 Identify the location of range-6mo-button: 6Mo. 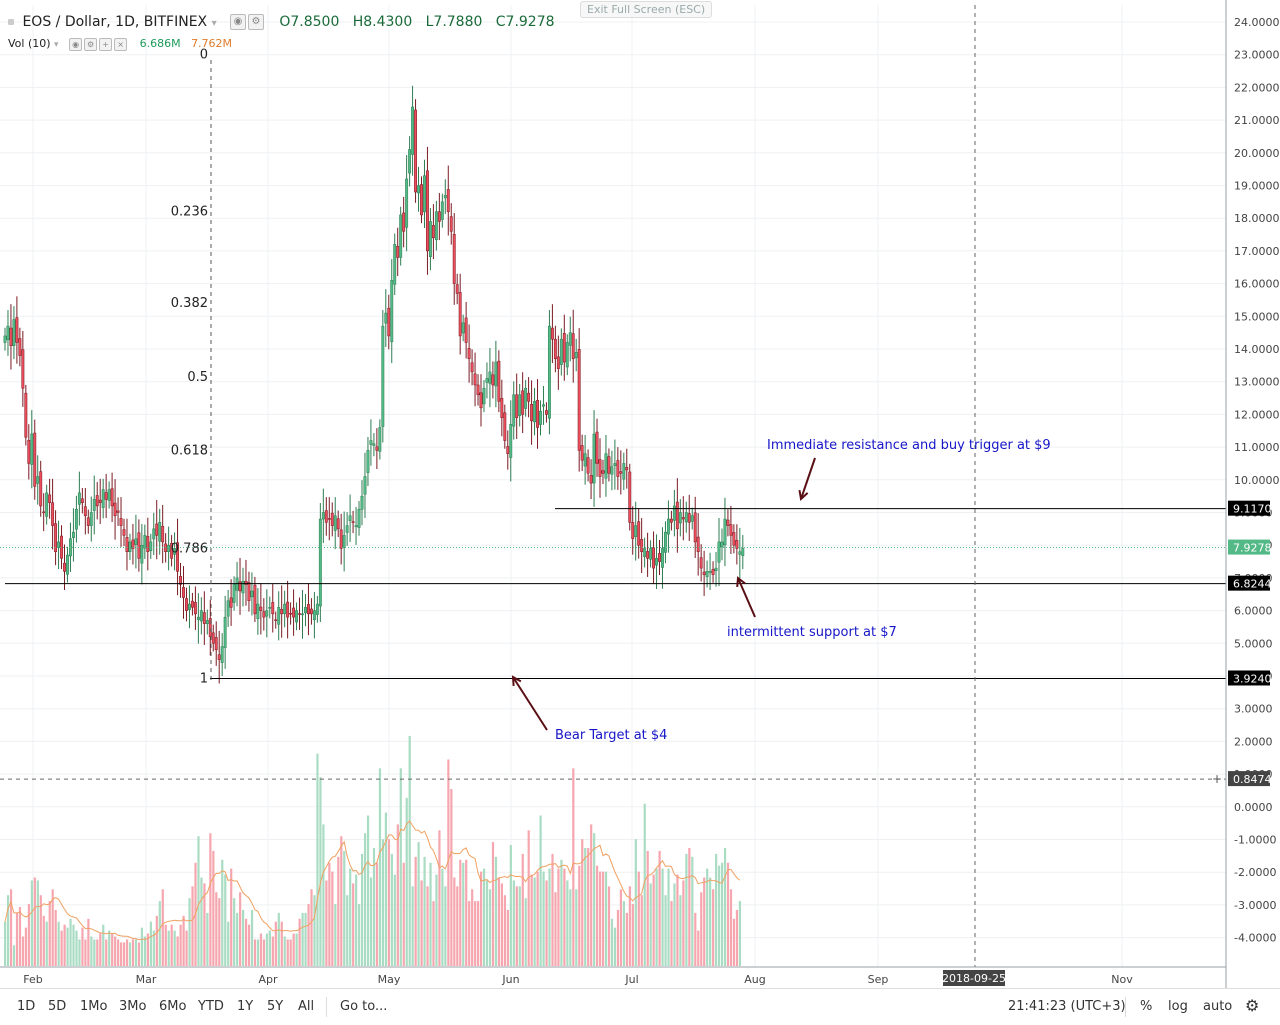
(173, 1006).